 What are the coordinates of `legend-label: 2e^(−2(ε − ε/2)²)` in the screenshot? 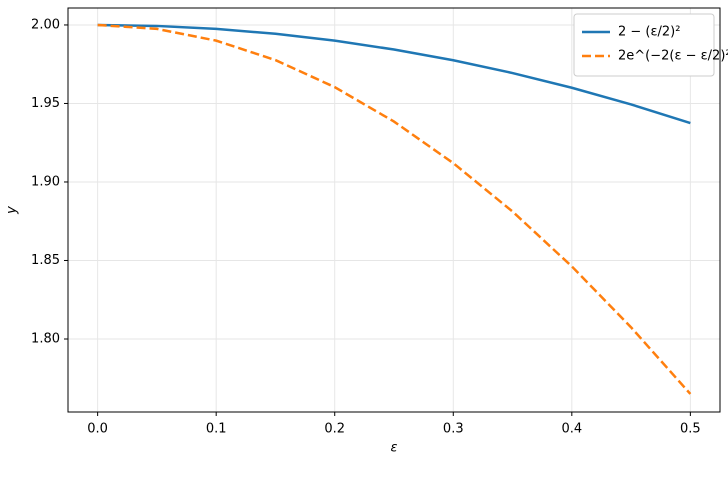 It's located at (673, 56).